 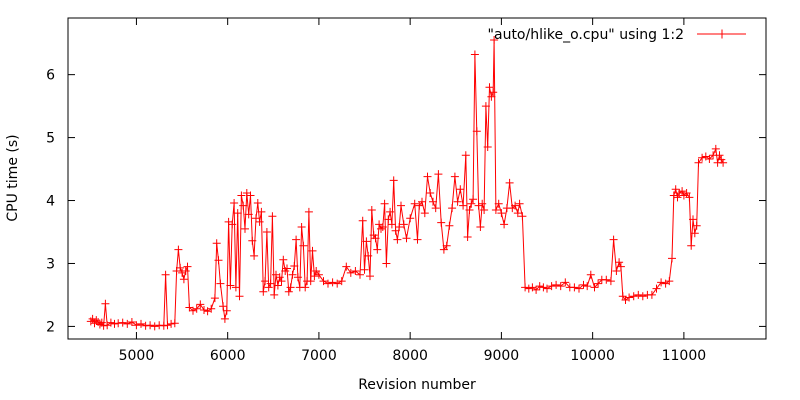 What do you see at coordinates (50, 264) in the screenshot?
I see `y-tick-label: 3` at bounding box center [50, 264].